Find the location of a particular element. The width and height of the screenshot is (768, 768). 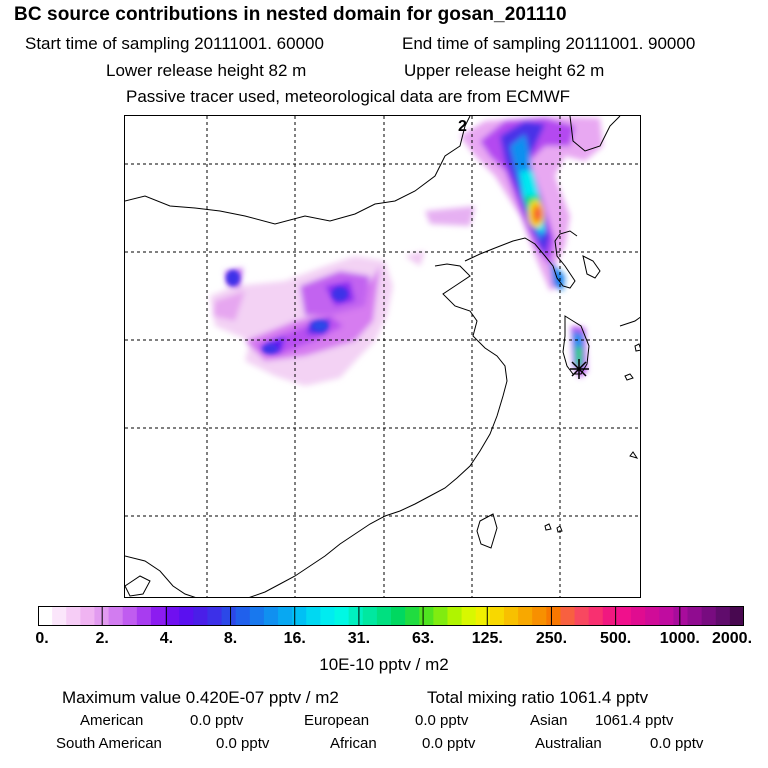

end-time-label: End time of sampling 20111001. 90000 is located at coordinates (549, 43).